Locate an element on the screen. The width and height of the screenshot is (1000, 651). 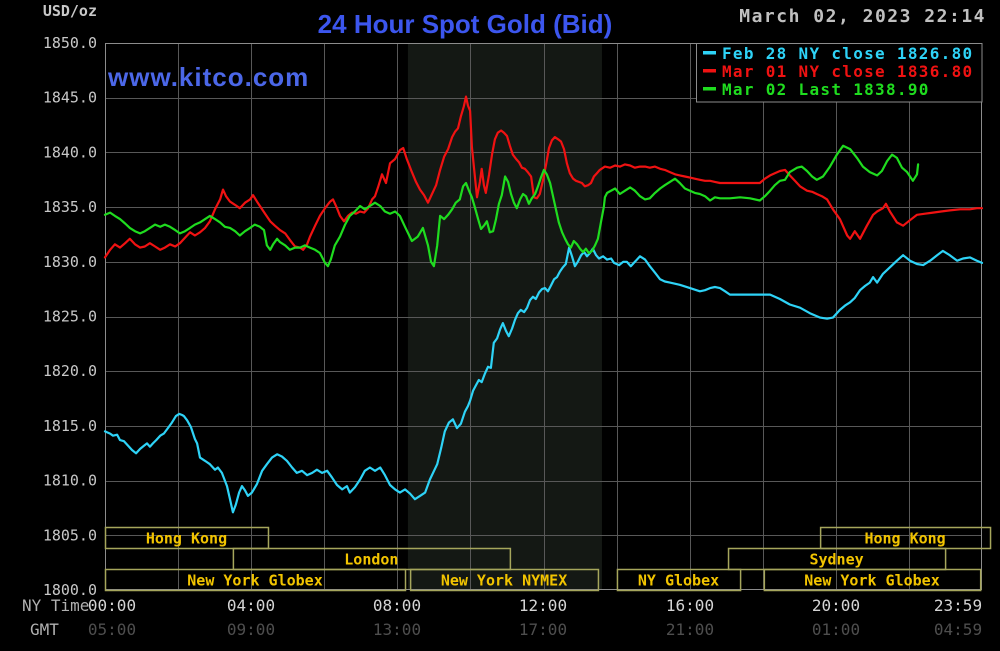
gmt-tick-label: 17:00 is located at coordinates (543, 629).